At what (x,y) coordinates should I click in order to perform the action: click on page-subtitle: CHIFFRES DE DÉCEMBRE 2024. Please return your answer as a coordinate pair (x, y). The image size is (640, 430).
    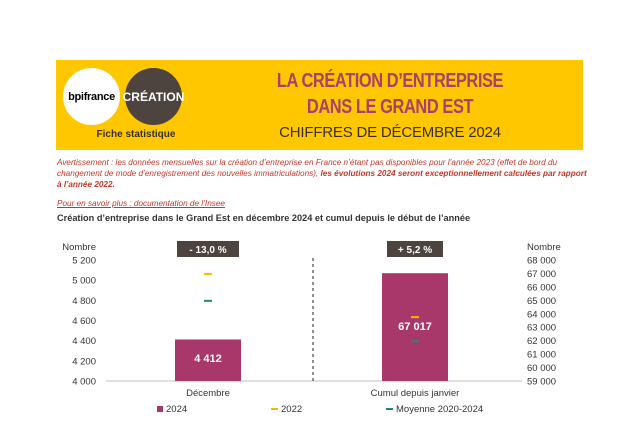
    Looking at the image, I should click on (390, 132).